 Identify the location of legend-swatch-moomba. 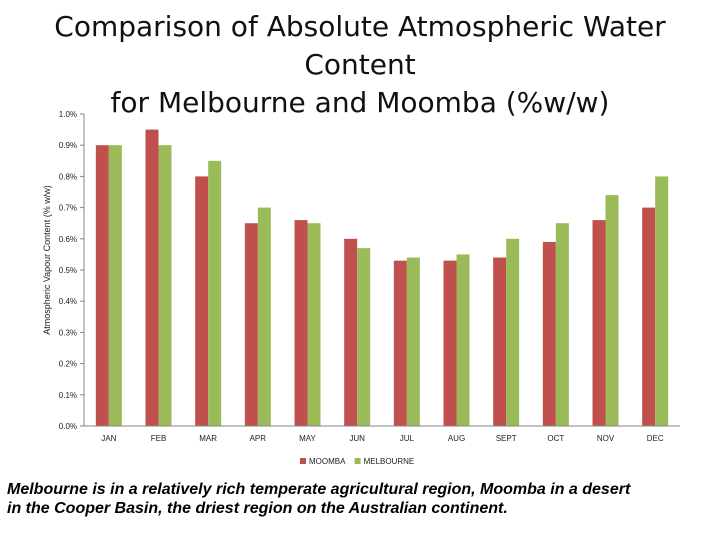
(303, 461).